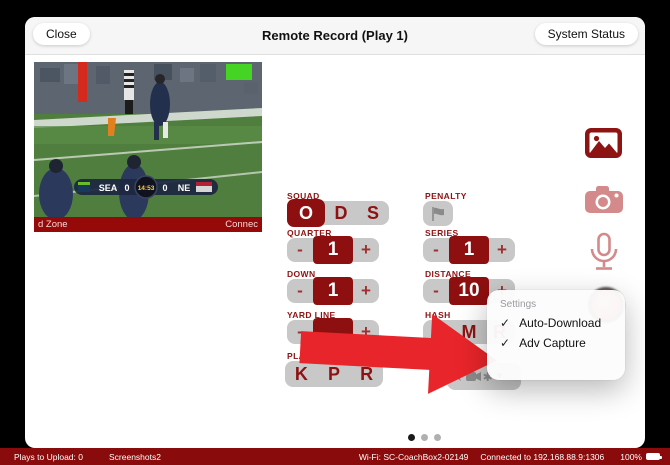  I want to click on series-label: SERIES, so click(442, 233).